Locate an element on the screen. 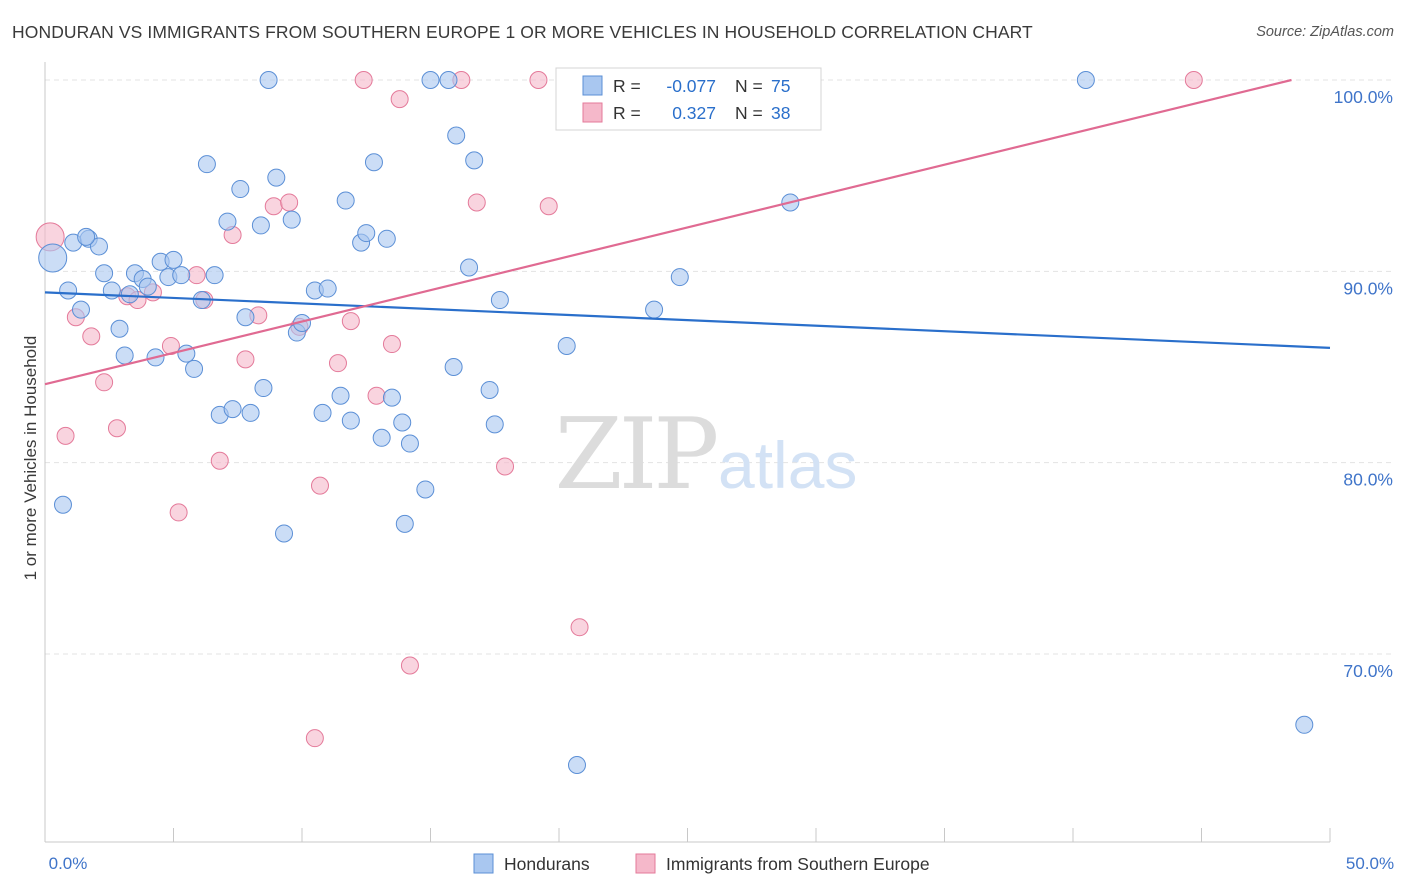 The image size is (1406, 892). y-tick-label: 90.0% is located at coordinates (1368, 288).